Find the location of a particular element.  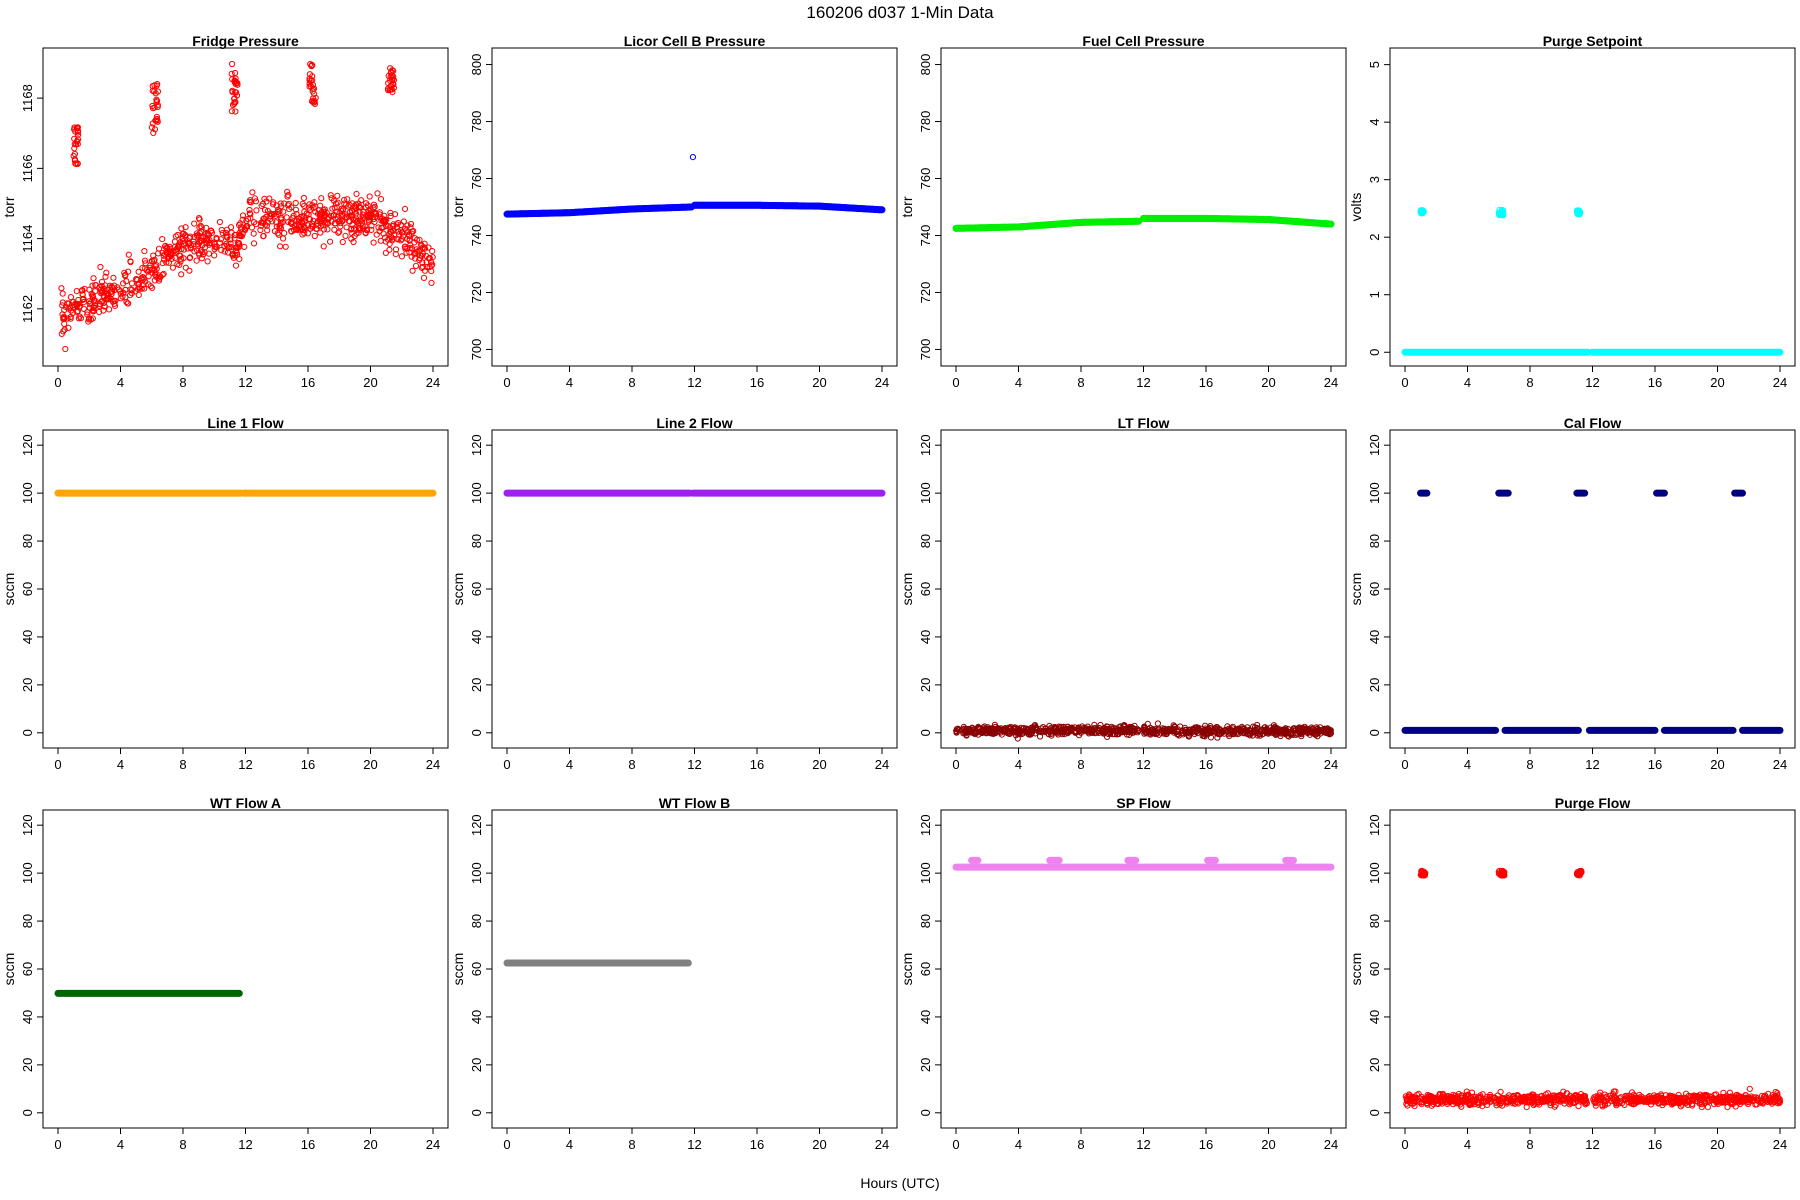

panel-title: Line 2 Flow is located at coordinates (694, 423).